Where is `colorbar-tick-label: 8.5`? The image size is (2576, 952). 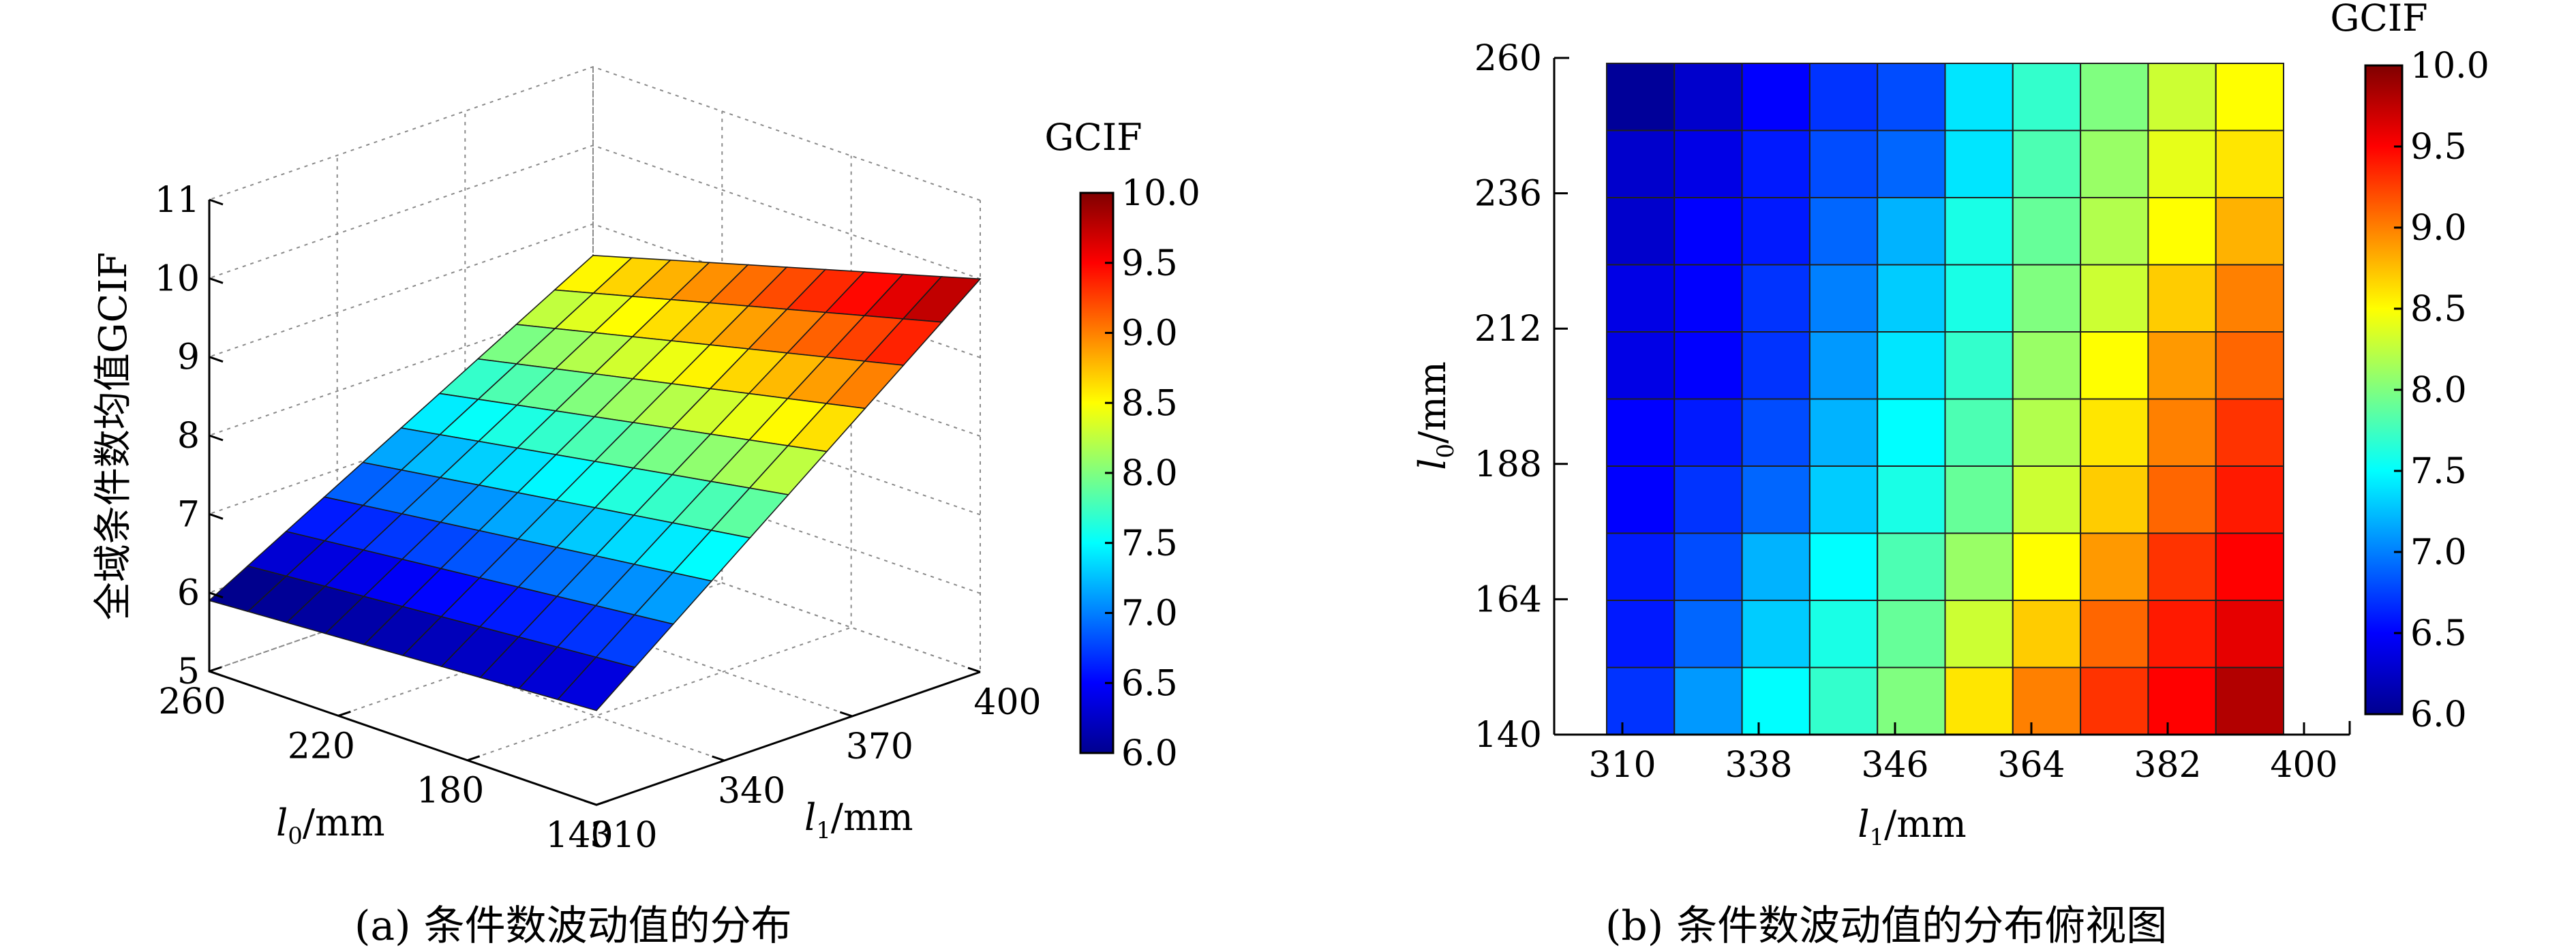
colorbar-tick-label: 8.5 is located at coordinates (1149, 403).